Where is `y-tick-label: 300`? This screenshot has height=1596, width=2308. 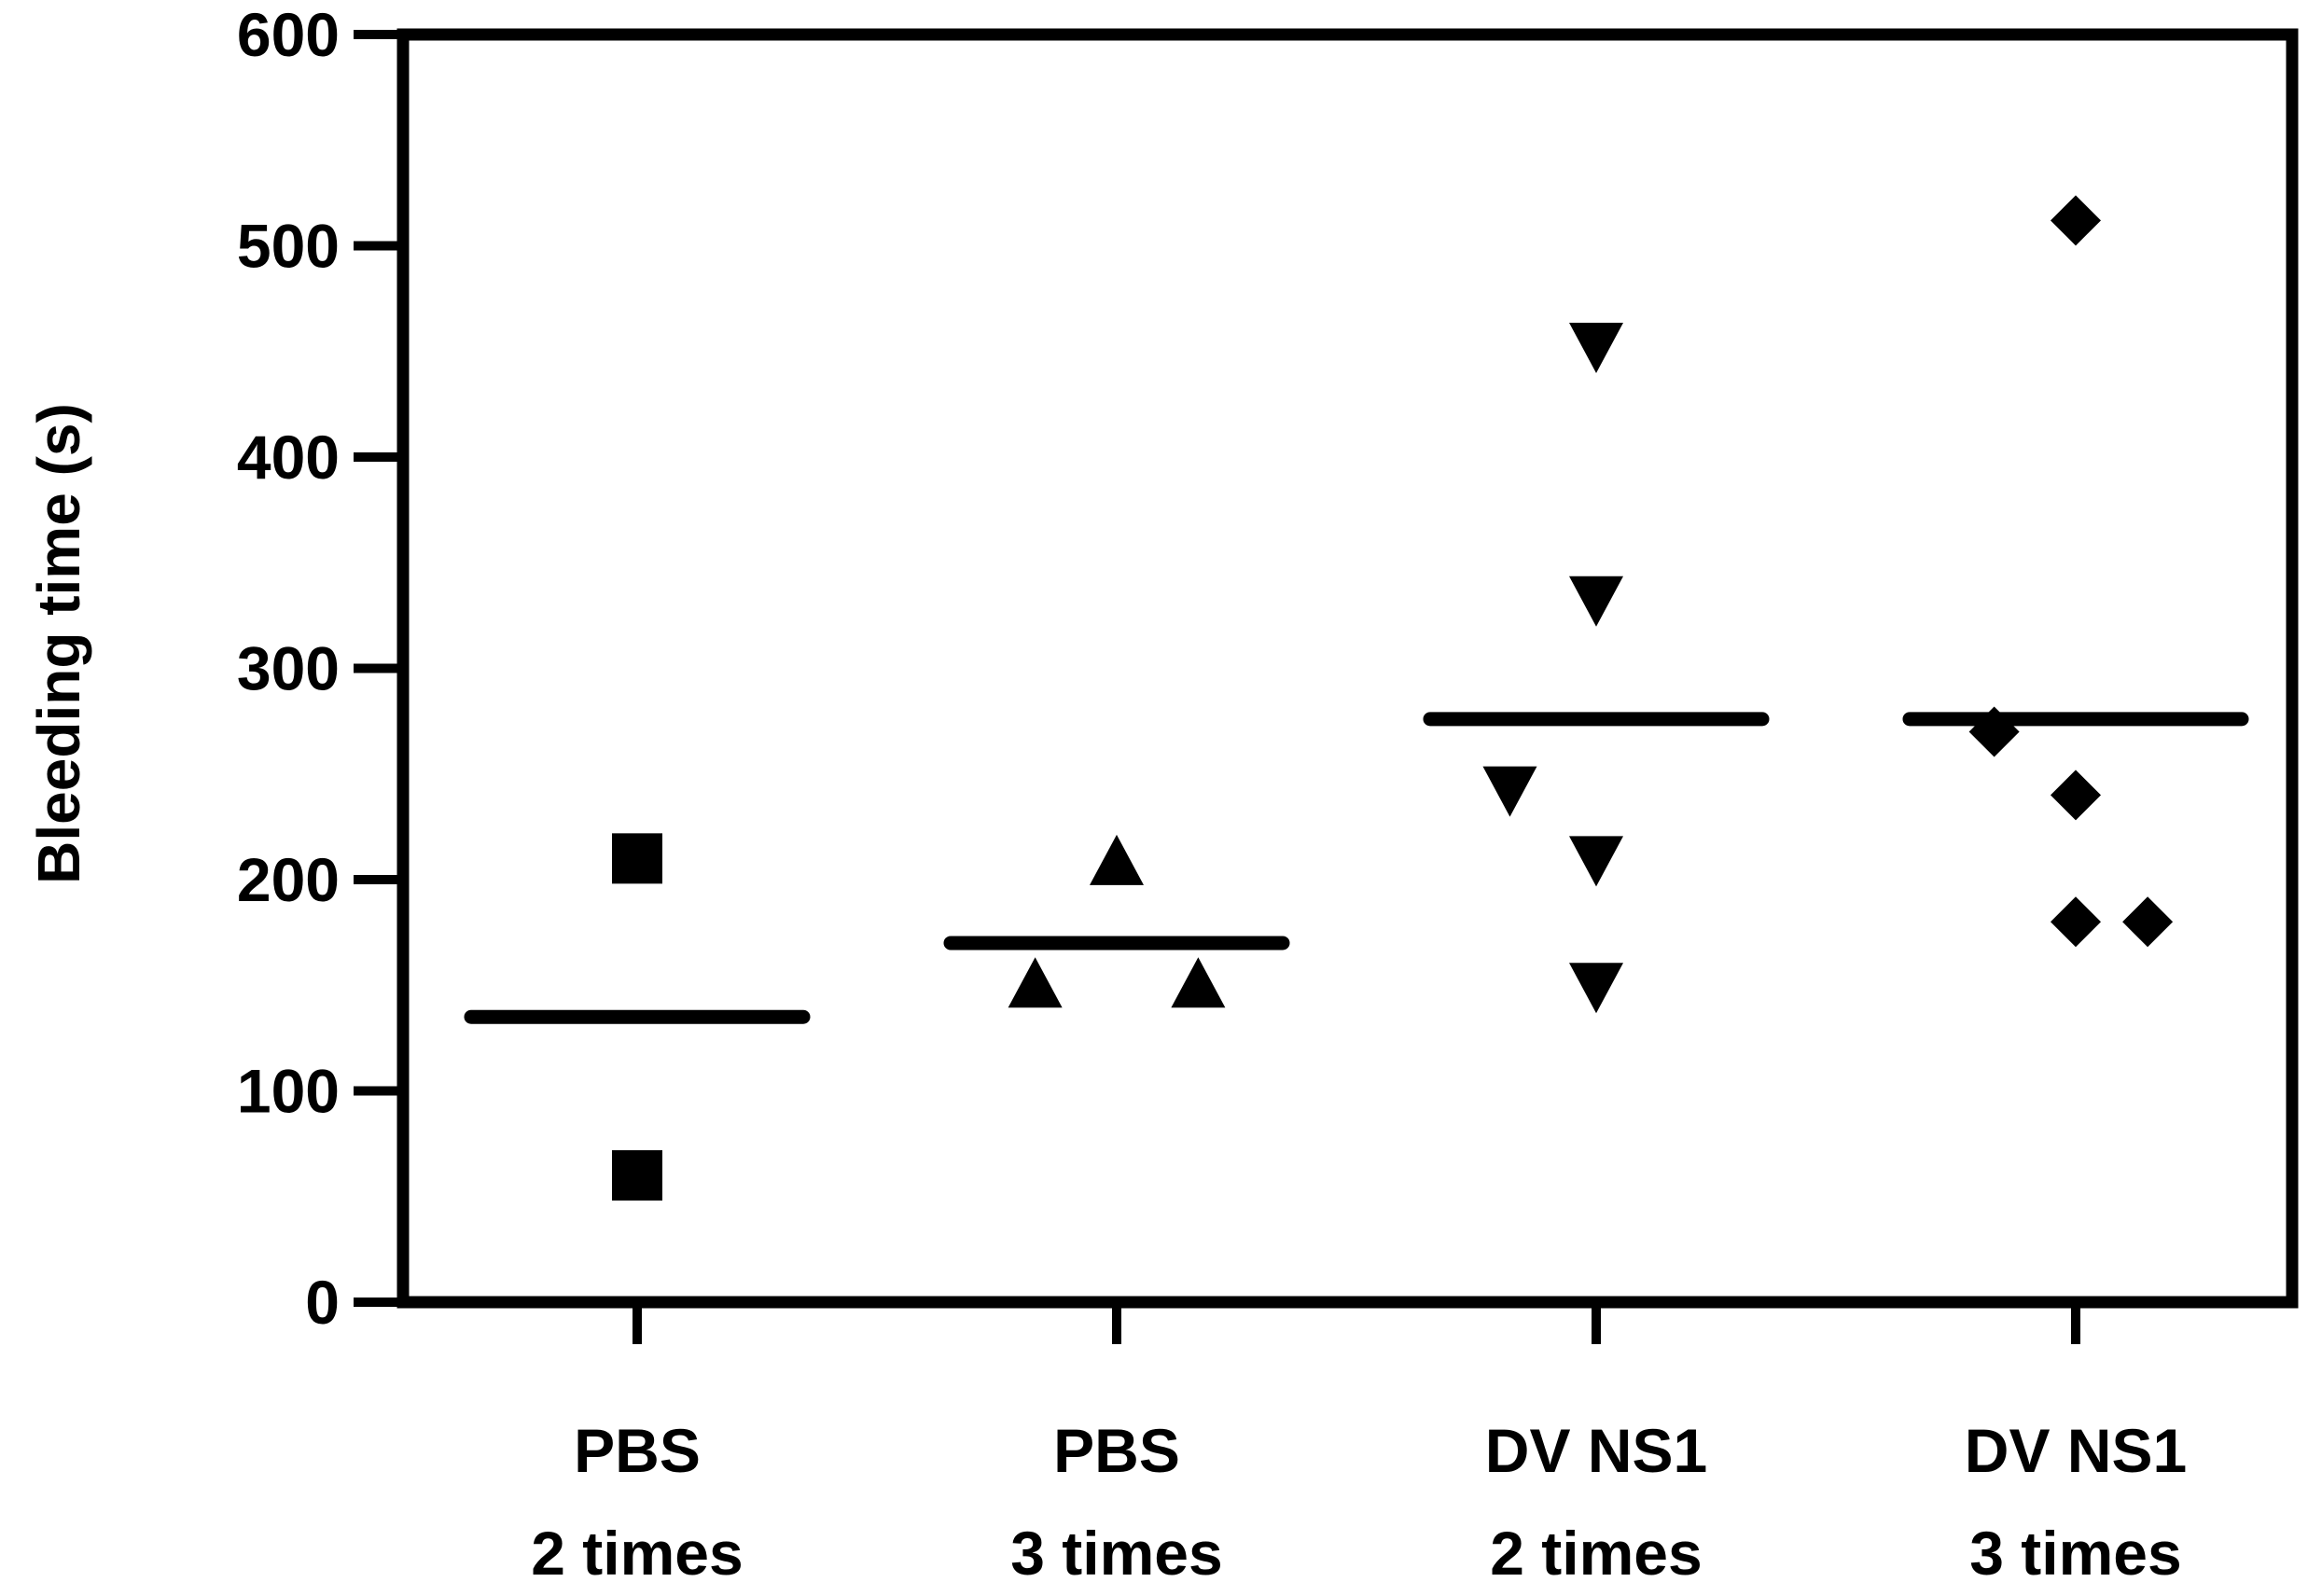 y-tick-label: 300 is located at coordinates (288, 668).